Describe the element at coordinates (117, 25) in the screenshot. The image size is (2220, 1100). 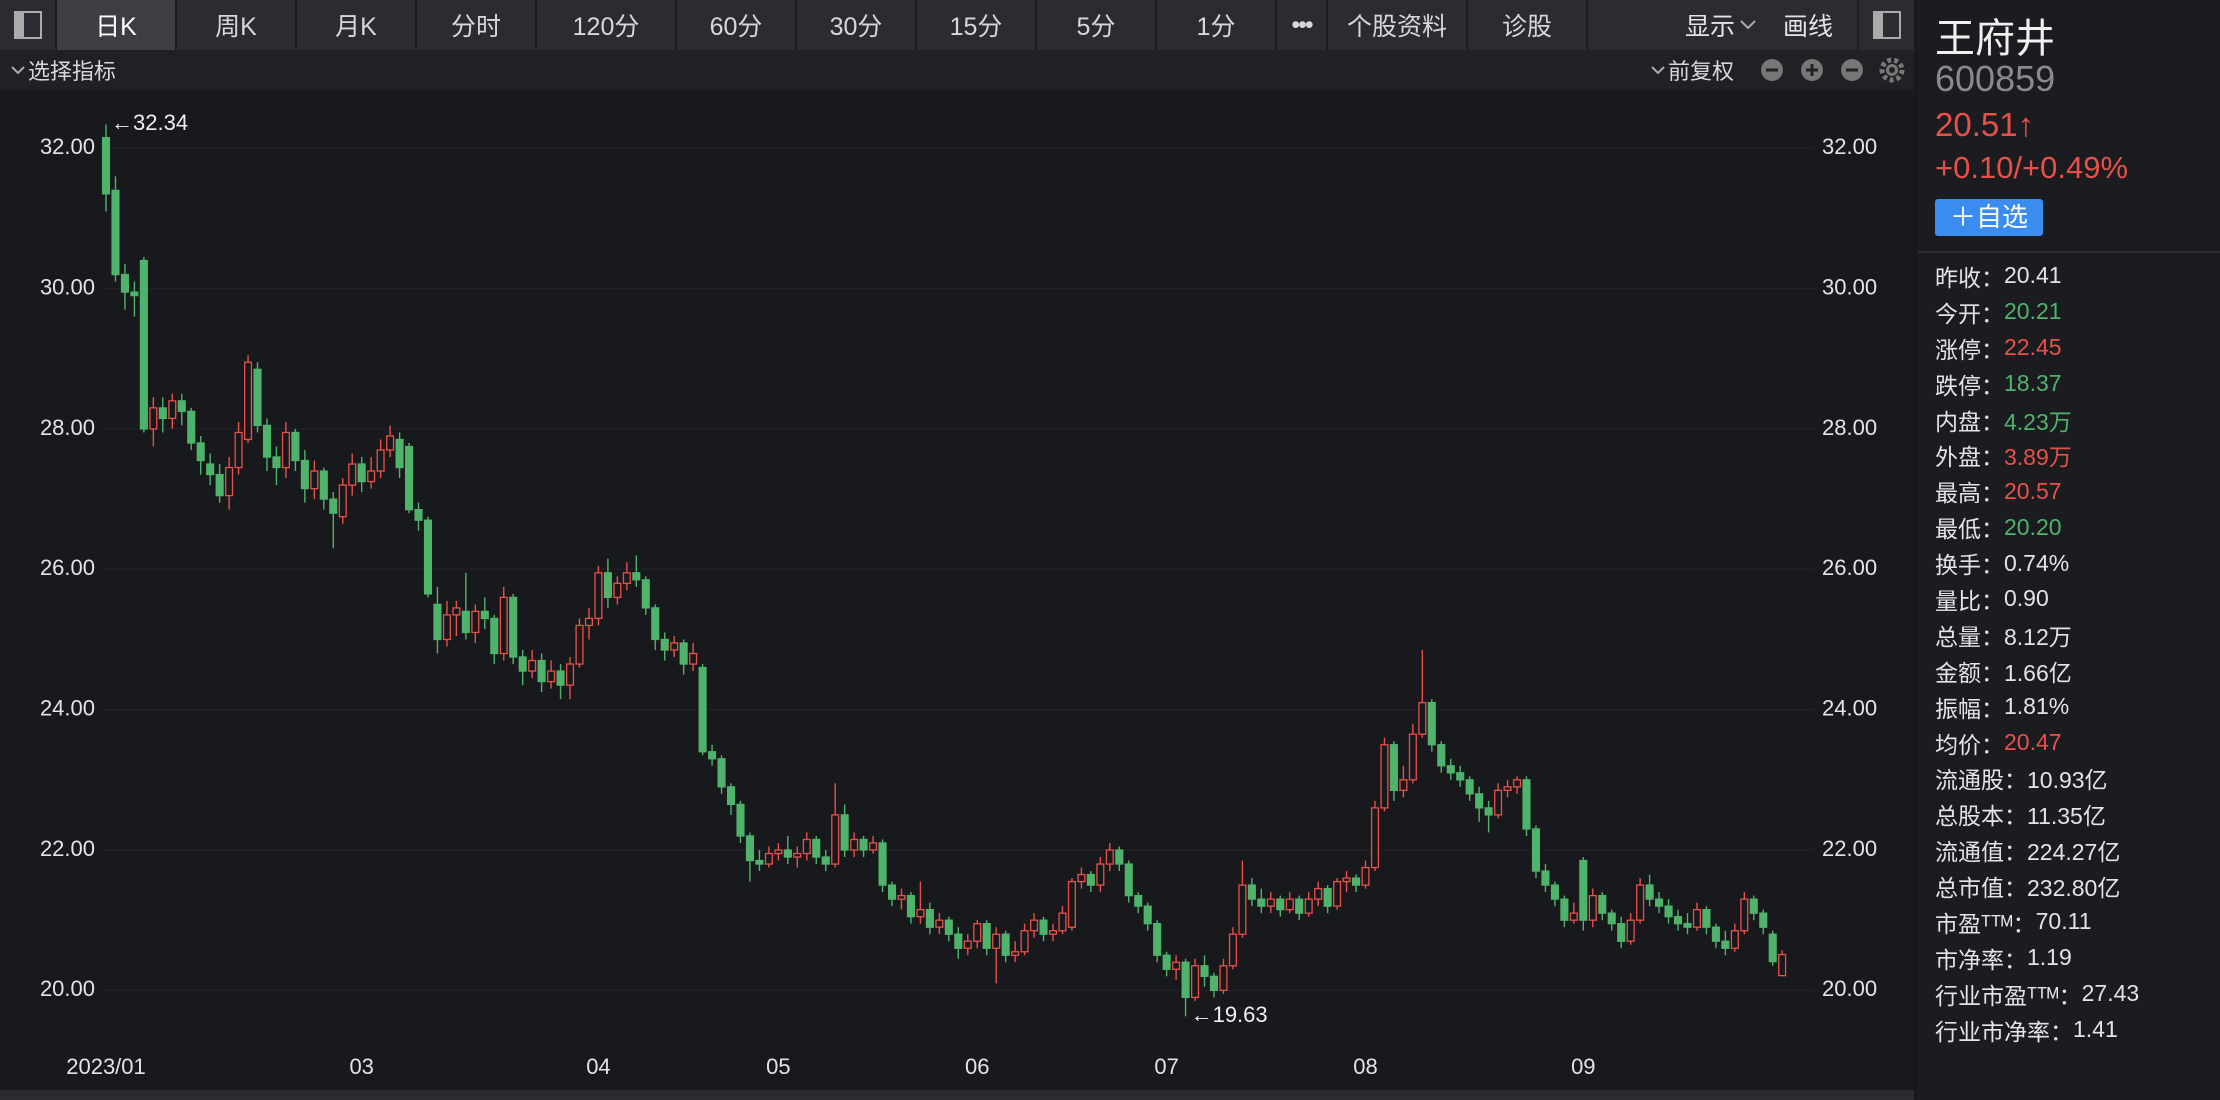
I see `tab: 日K` at that location.